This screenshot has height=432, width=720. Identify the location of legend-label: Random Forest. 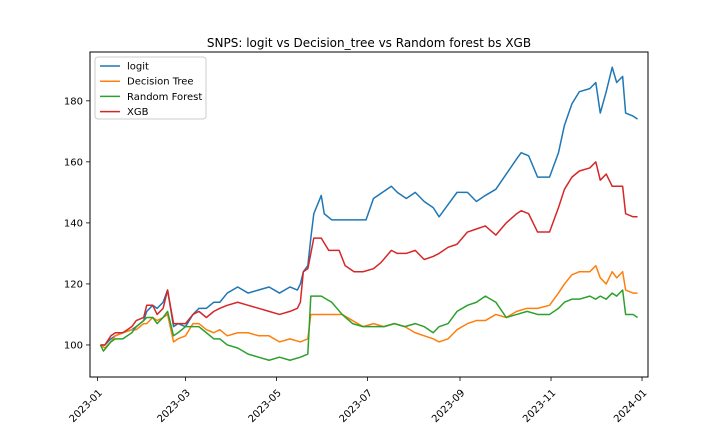
(164, 97).